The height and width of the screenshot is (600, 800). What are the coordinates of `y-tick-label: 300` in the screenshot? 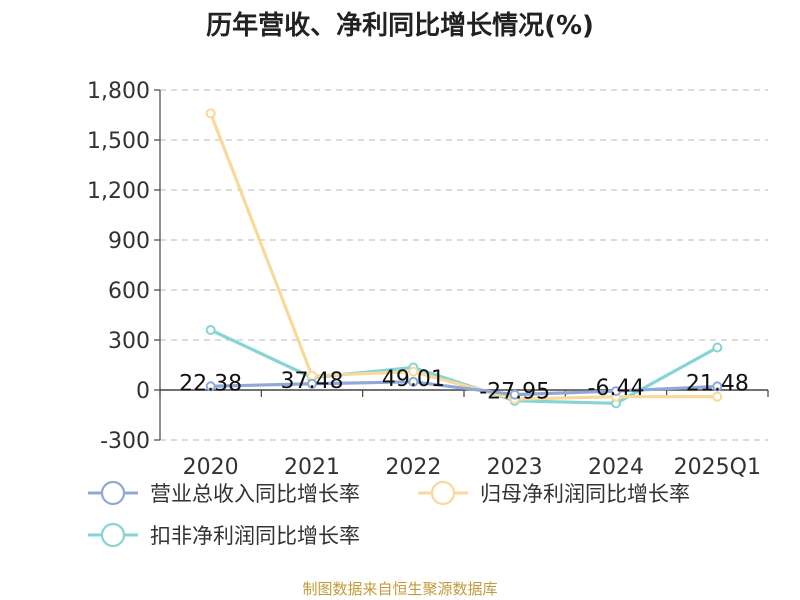 It's located at (129, 341).